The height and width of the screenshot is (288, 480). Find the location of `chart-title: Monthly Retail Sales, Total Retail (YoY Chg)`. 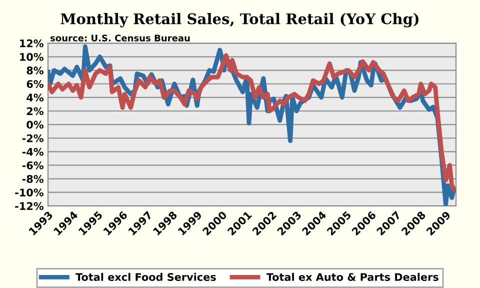

chart-title: Monthly Retail Sales, Total Retail (YoY Chg) is located at coordinates (239, 20).